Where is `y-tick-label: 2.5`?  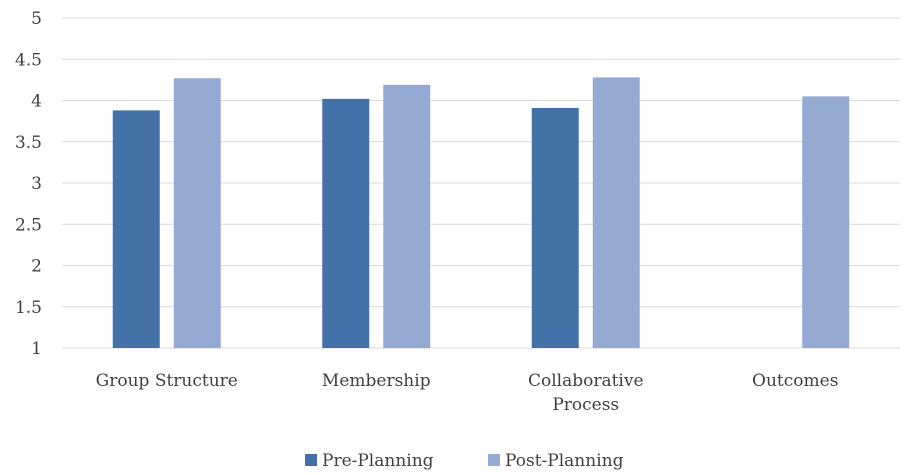 y-tick-label: 2.5 is located at coordinates (28, 225).